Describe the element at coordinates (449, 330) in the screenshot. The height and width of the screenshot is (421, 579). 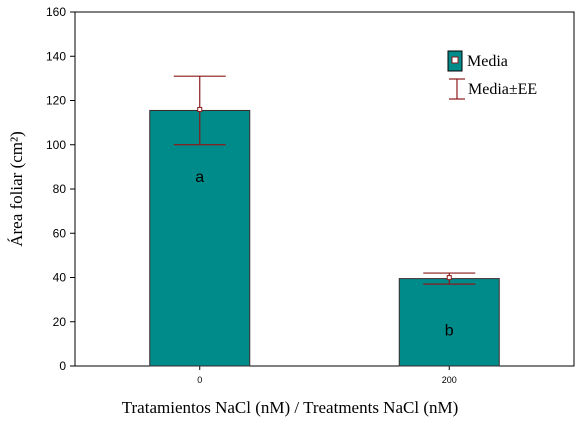
I see `bar-annotation-200: b` at that location.